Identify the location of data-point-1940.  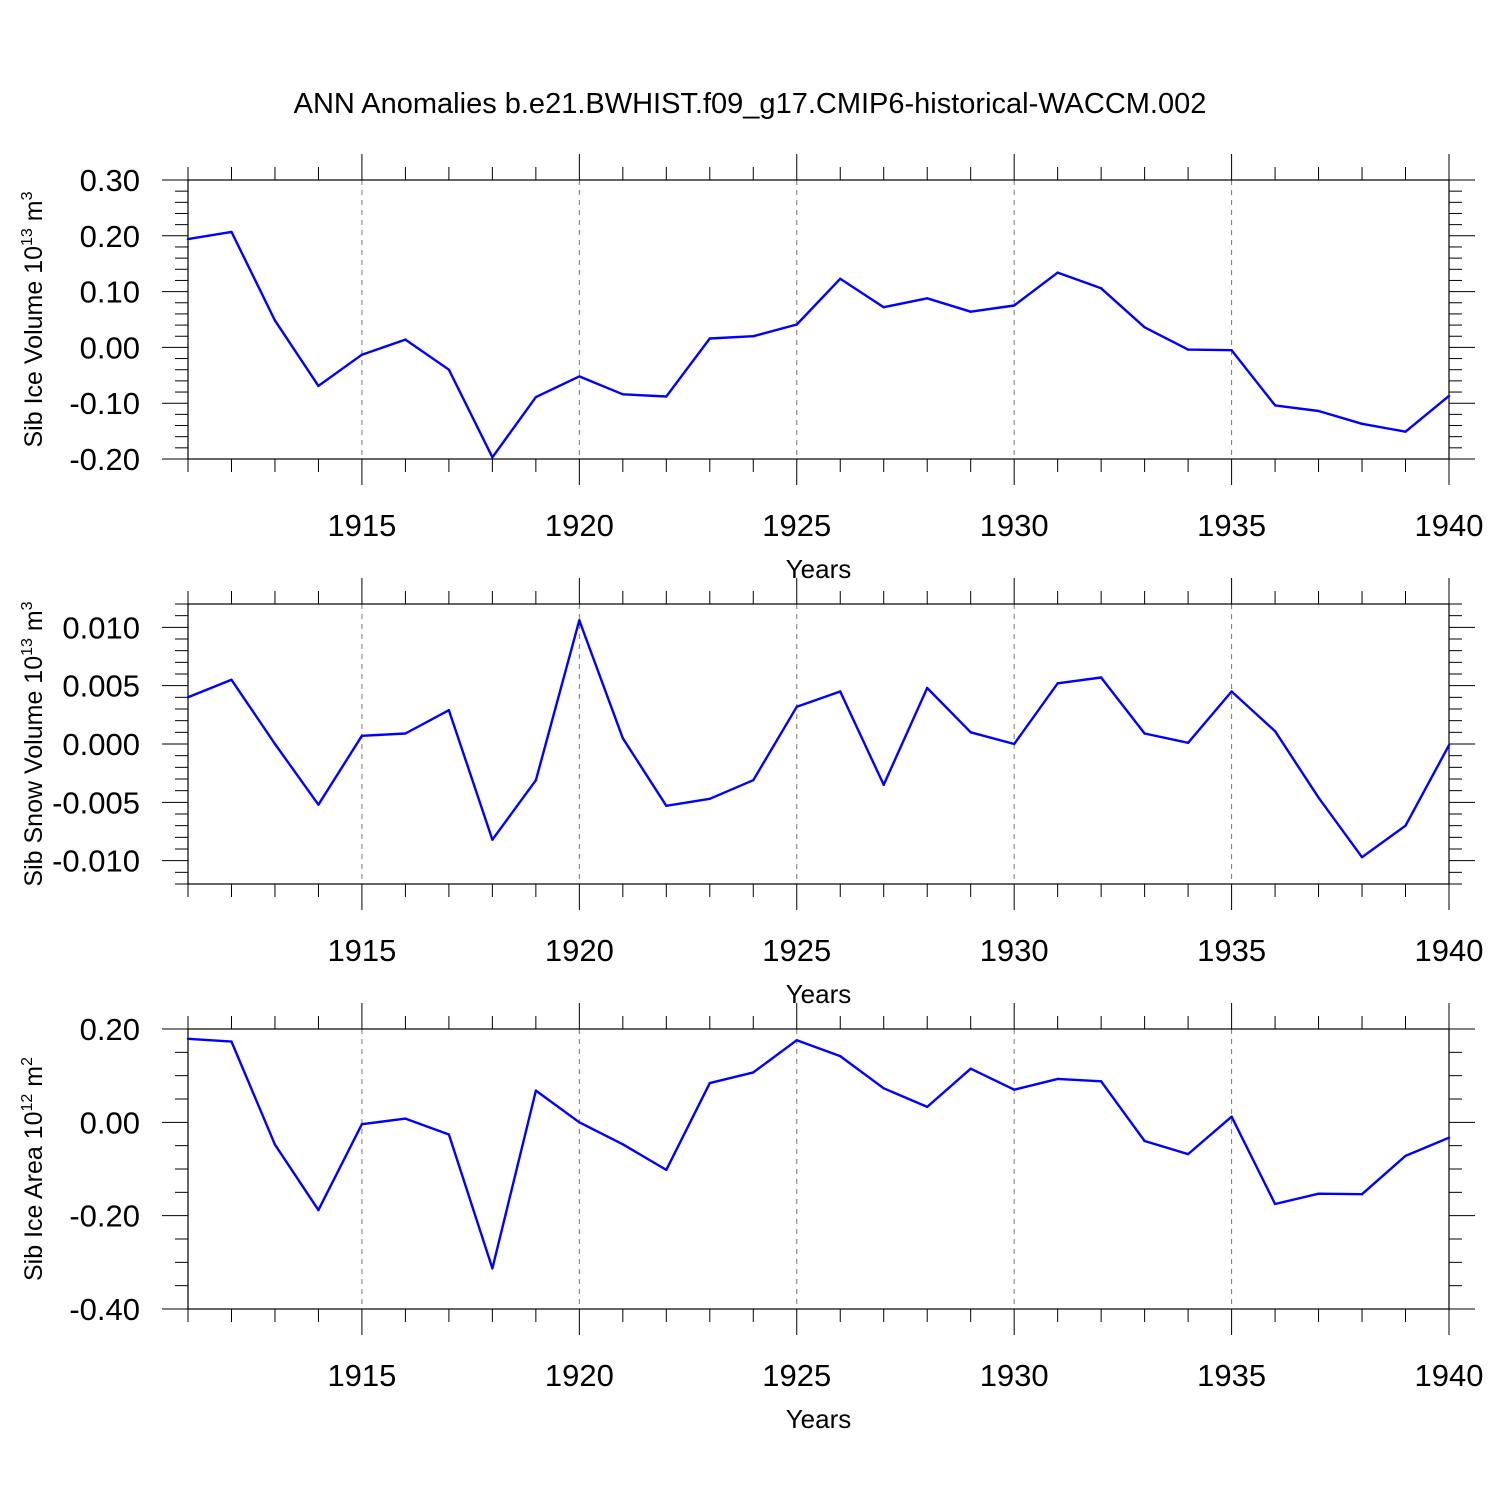
(1449, 1137).